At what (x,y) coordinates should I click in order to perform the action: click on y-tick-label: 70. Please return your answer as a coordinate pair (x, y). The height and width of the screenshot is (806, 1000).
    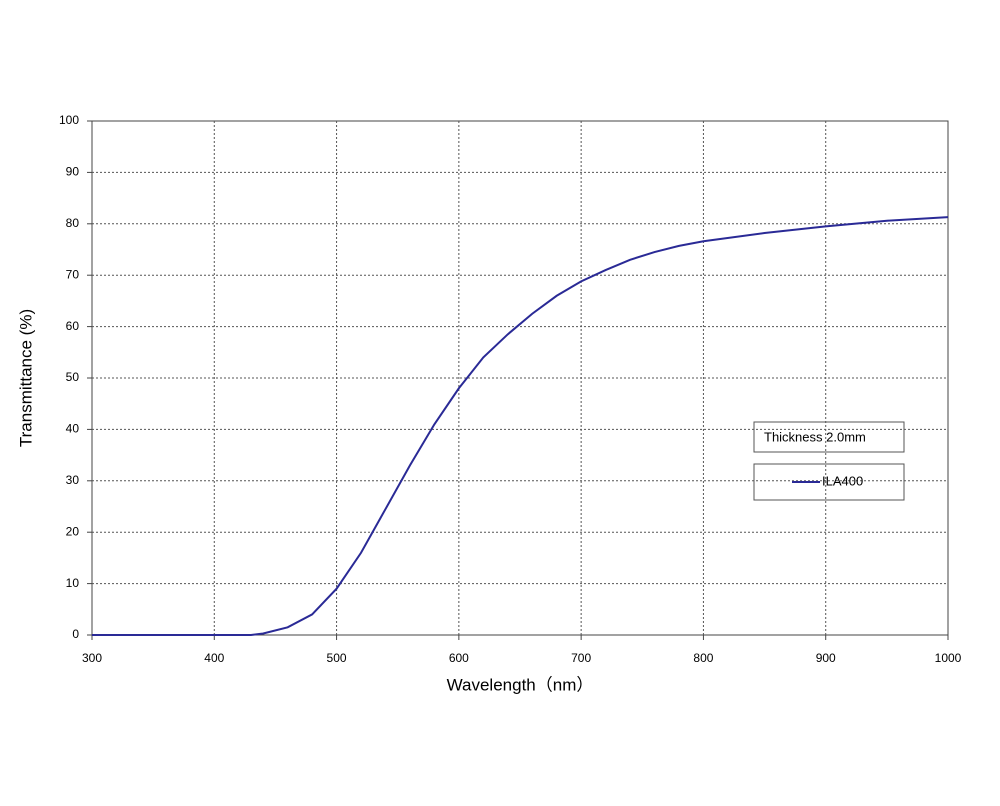
    Looking at the image, I should click on (73, 274).